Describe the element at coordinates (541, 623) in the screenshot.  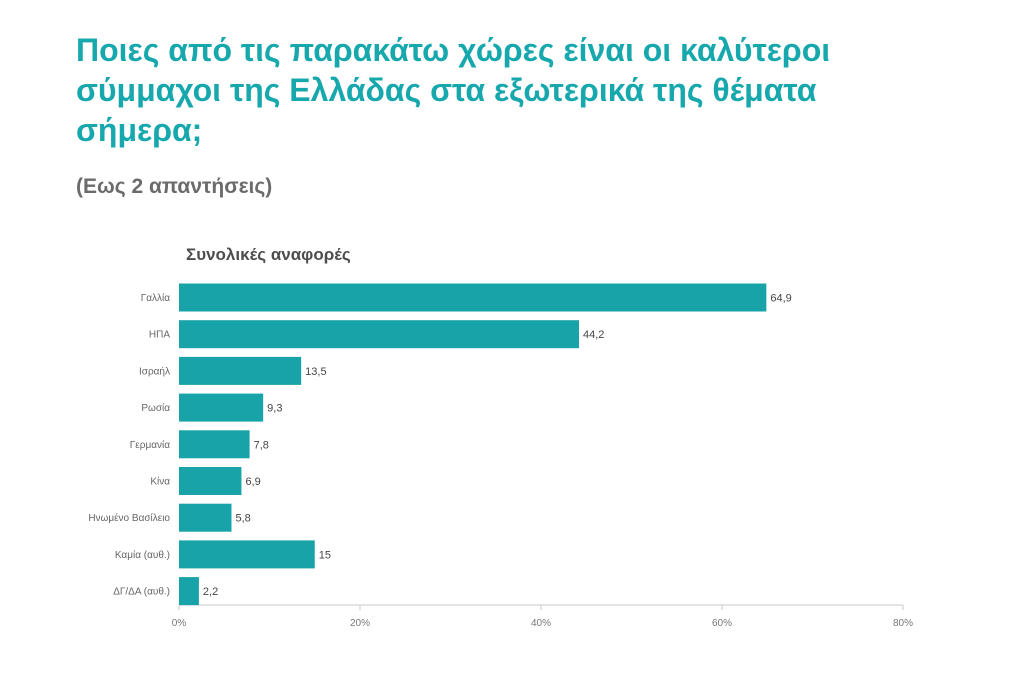
I see `x-tick-label: 40%` at that location.